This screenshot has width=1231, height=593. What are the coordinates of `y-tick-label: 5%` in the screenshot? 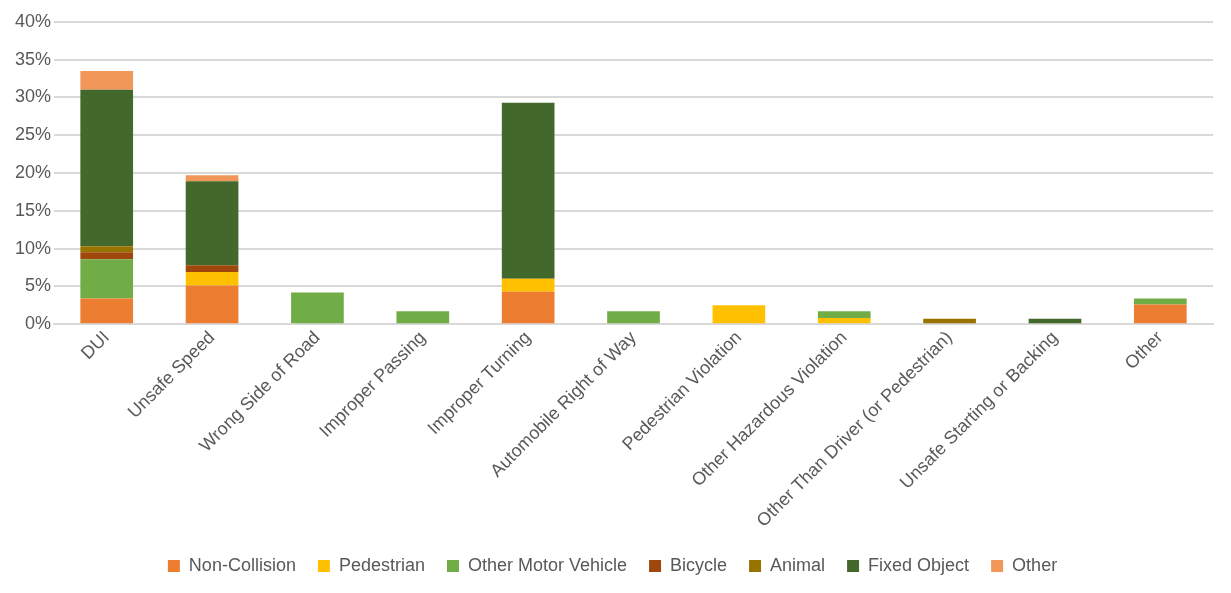 It's located at (38, 285).